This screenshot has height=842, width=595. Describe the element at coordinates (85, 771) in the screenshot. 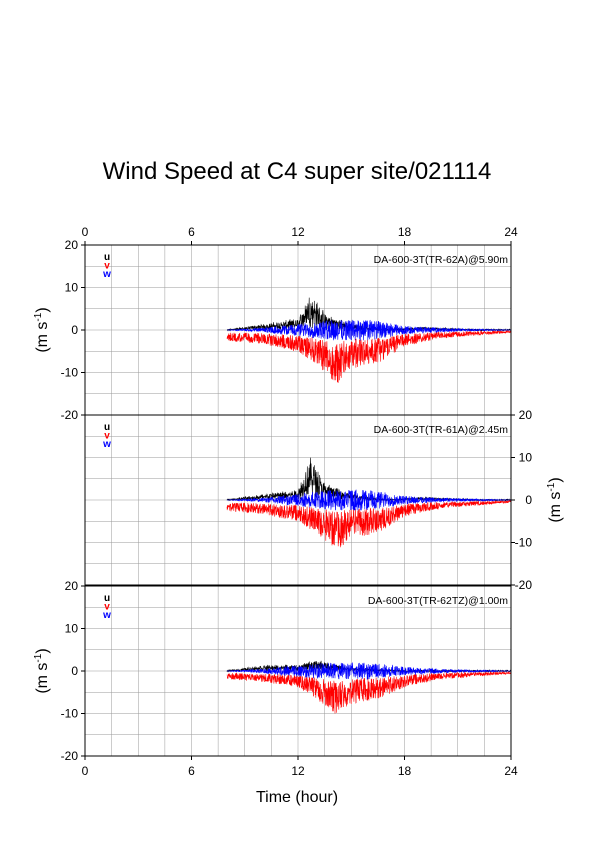

I see `x-tick-label-bottom: 0` at that location.